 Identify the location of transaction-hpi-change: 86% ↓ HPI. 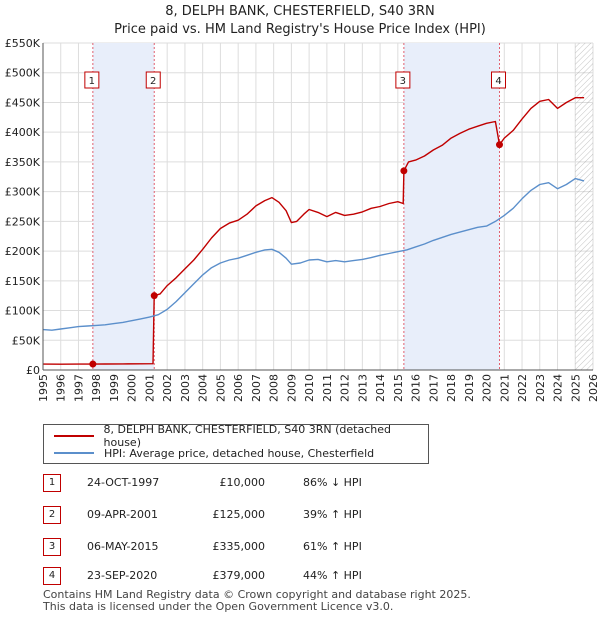
(332, 482).